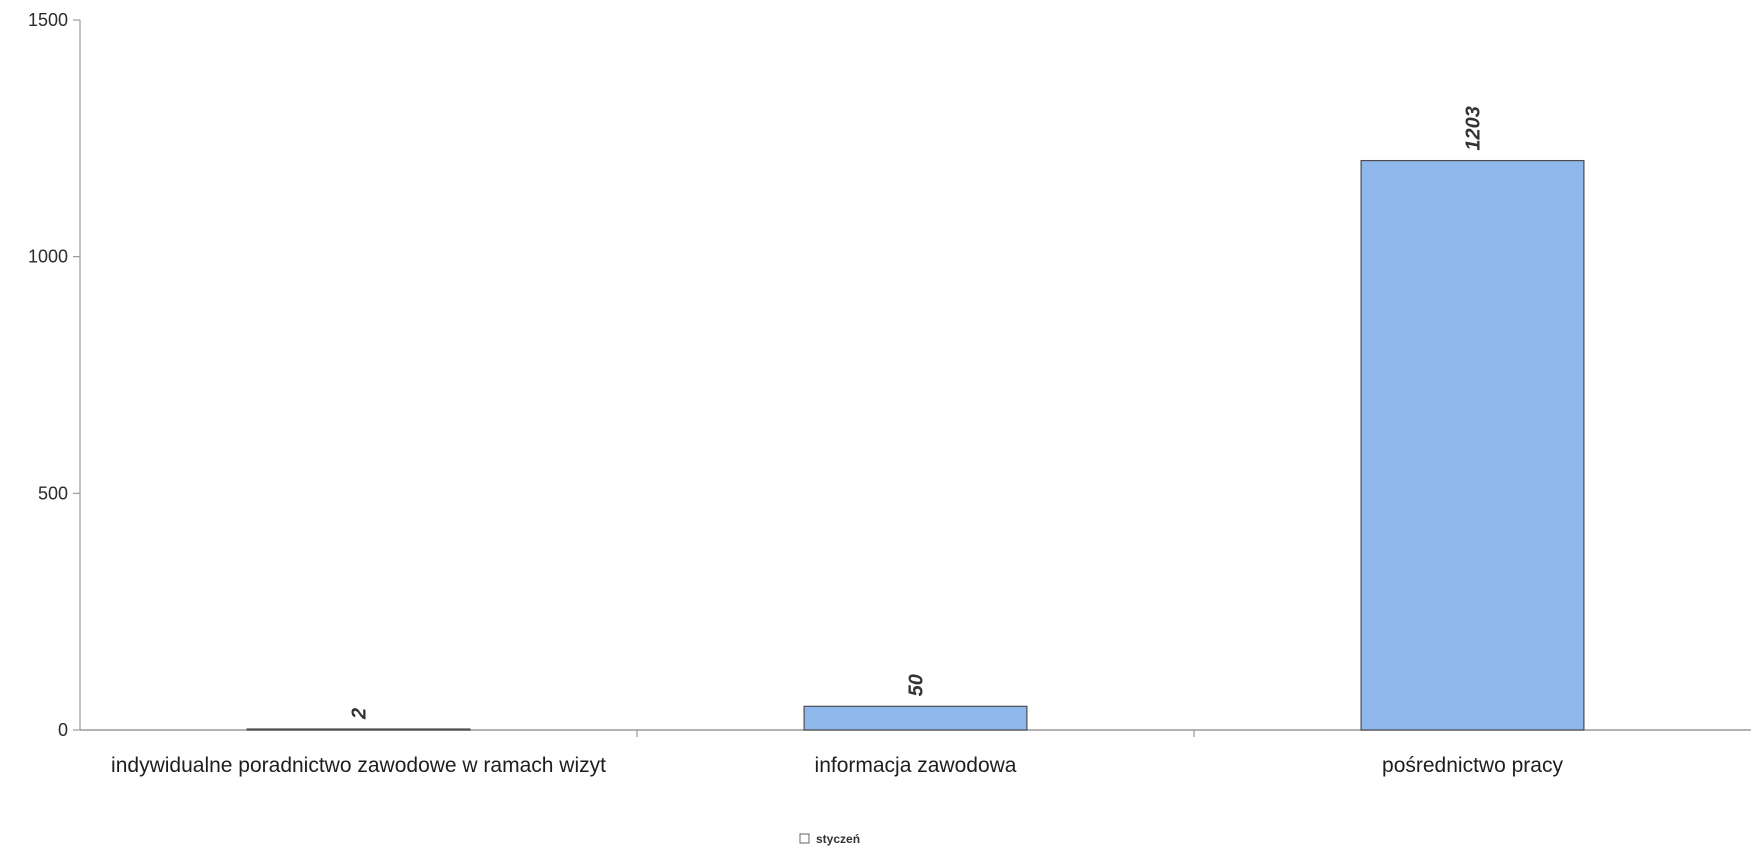 The width and height of the screenshot is (1751, 859). I want to click on y-tick-label: 500, so click(53, 493).